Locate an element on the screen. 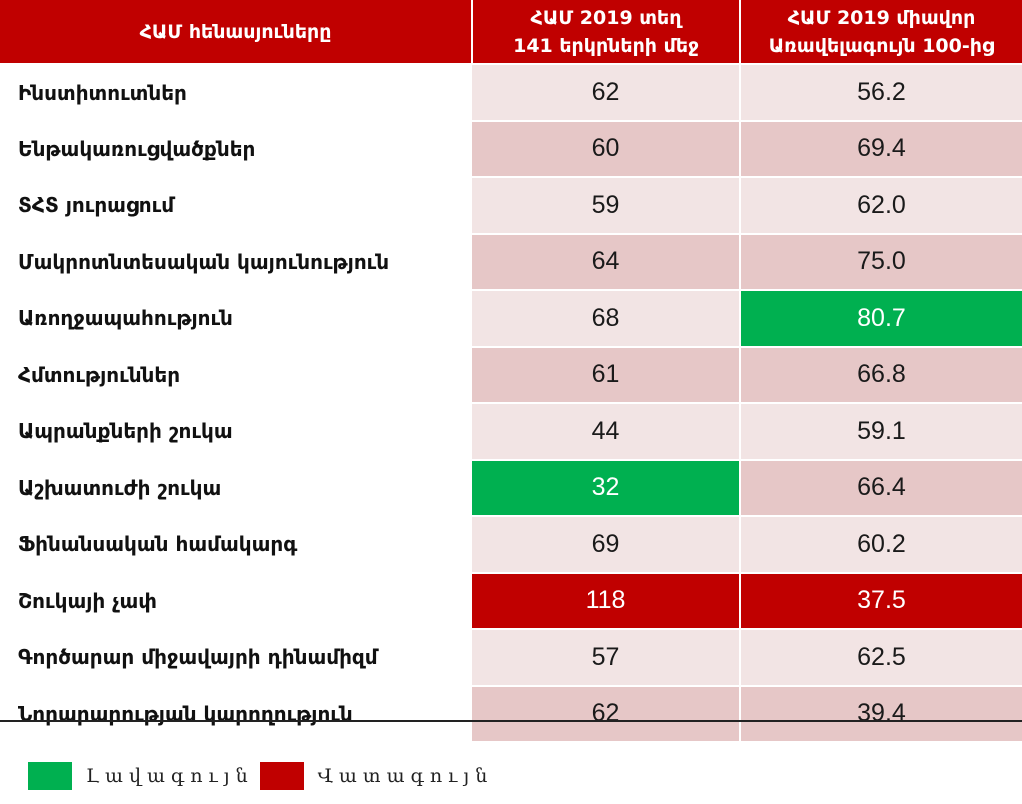  rank-cell: 44 is located at coordinates (606, 432).